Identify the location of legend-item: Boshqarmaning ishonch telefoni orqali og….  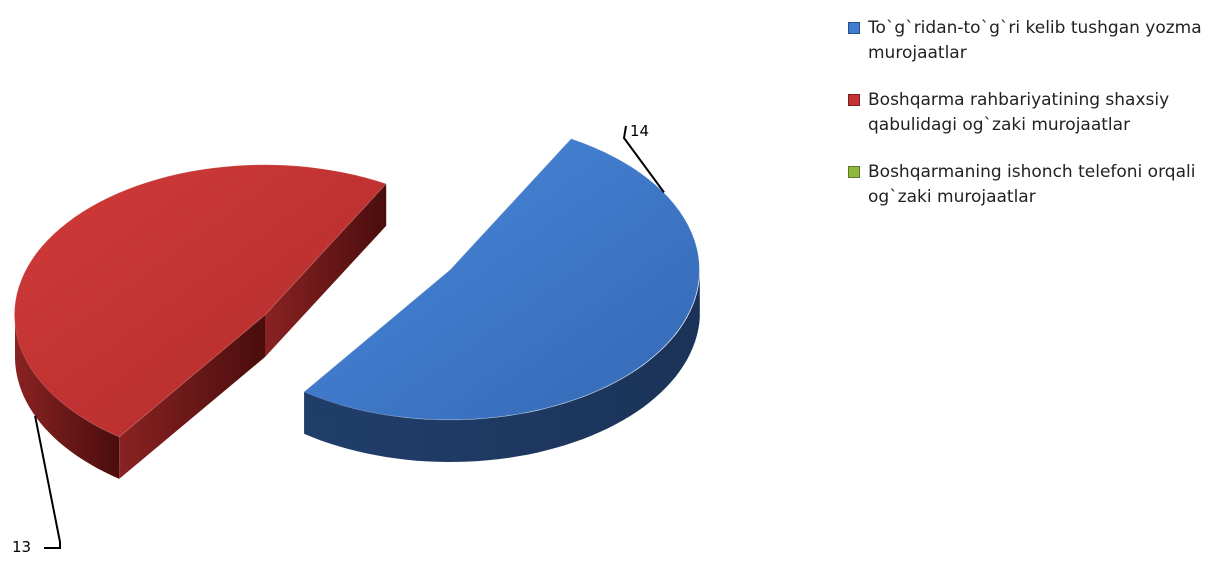
(1031, 185).